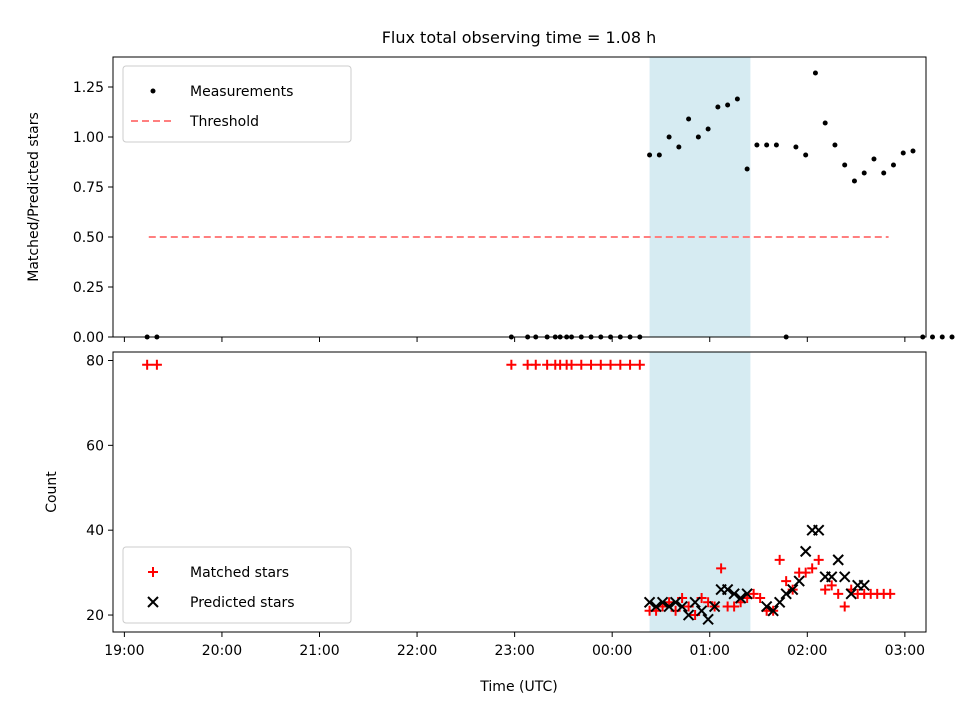  Describe the element at coordinates (222, 651) in the screenshot. I see `x-tick-label: 20:00` at that location.